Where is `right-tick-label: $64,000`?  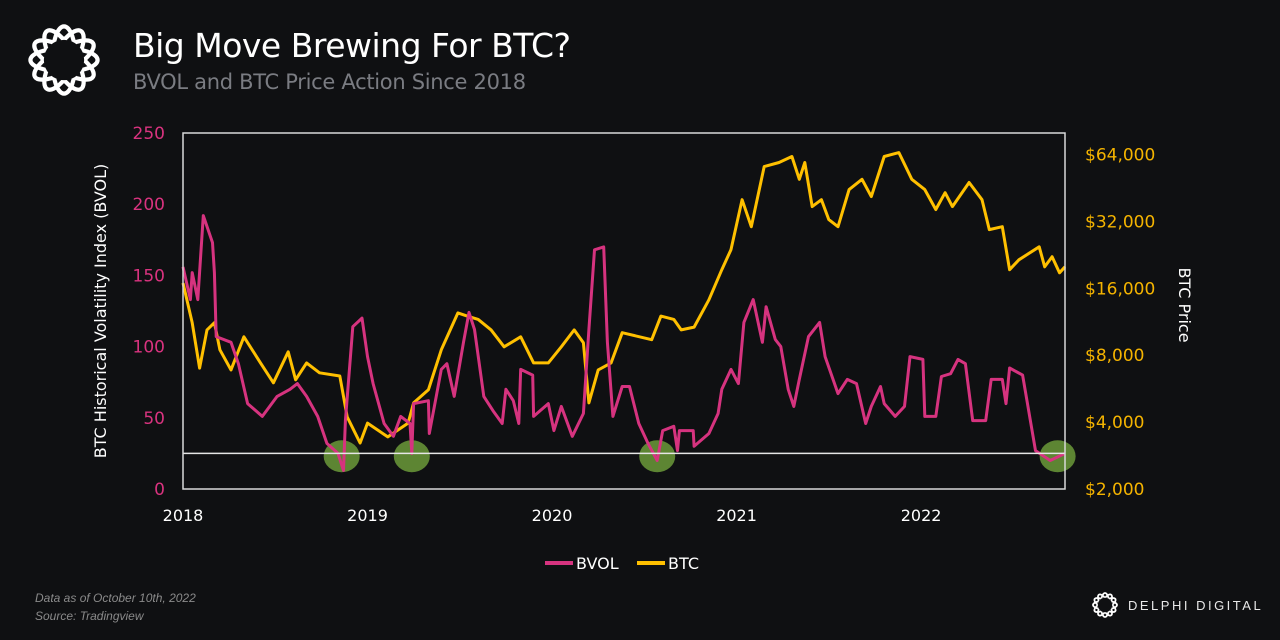 right-tick-label: $64,000 is located at coordinates (1120, 156).